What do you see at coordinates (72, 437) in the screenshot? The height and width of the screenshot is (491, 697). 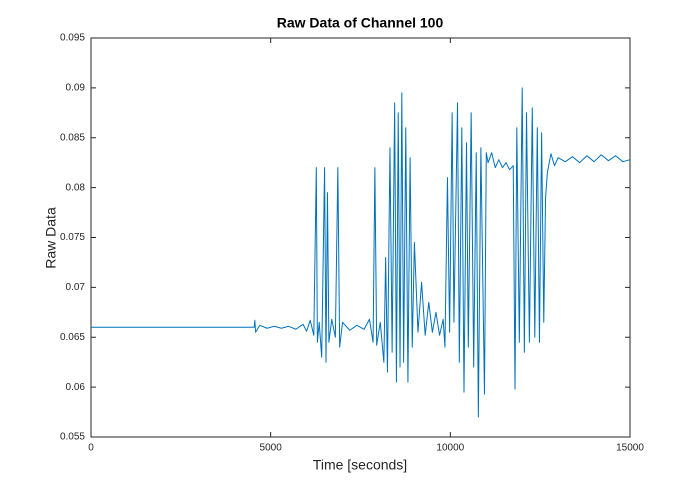 I see `y-tick-label: 0.055` at bounding box center [72, 437].